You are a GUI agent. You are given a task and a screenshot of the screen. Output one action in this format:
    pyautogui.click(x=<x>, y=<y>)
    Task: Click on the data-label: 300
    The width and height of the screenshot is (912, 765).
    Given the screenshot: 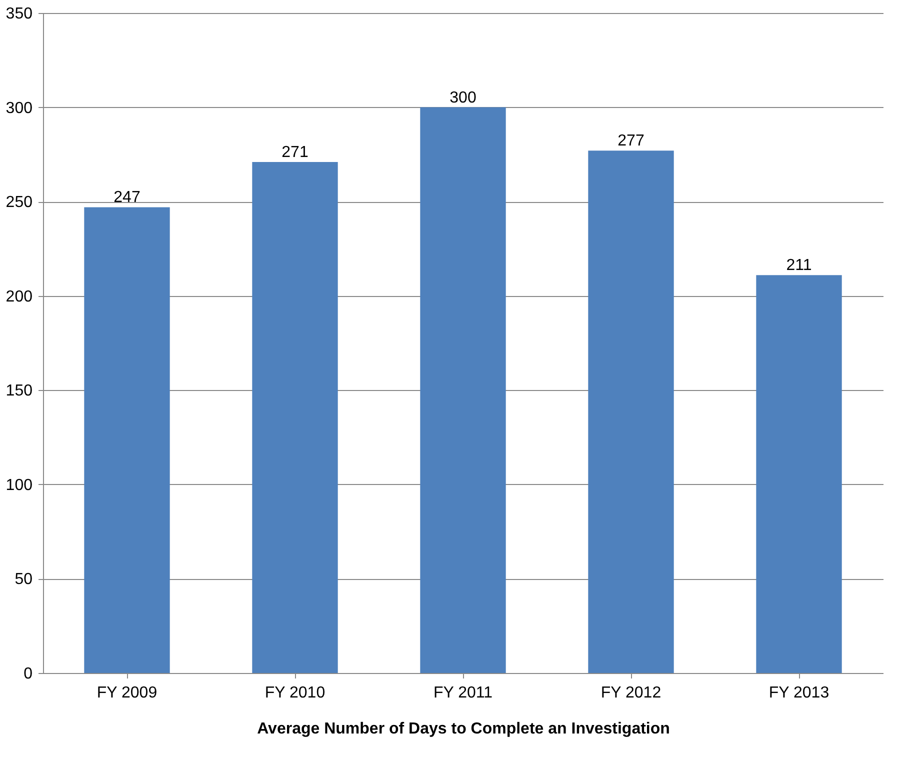 What is the action you would take?
    pyautogui.click(x=463, y=97)
    